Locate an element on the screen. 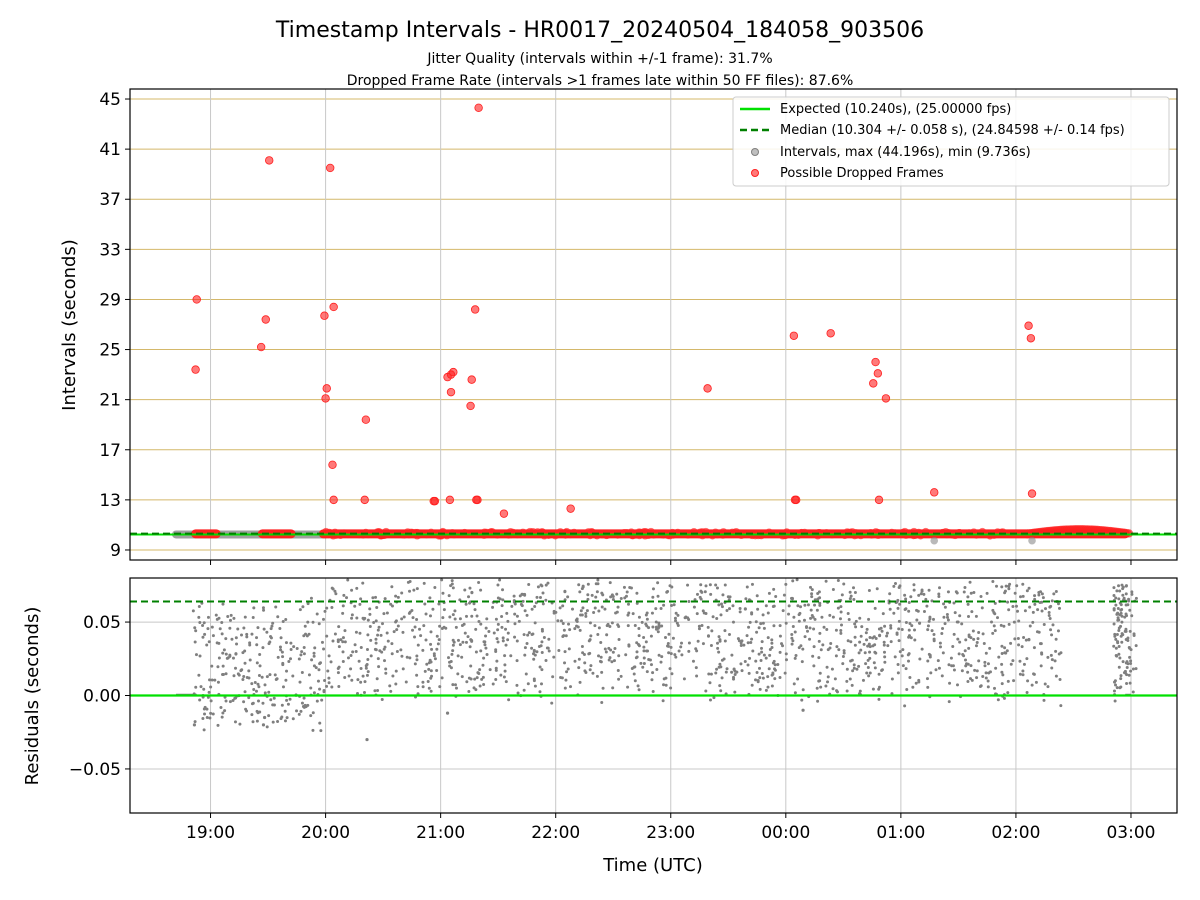 Image resolution: width=1200 pixels, height=900 pixels. x-tick-label: 00:00 is located at coordinates (785, 833).